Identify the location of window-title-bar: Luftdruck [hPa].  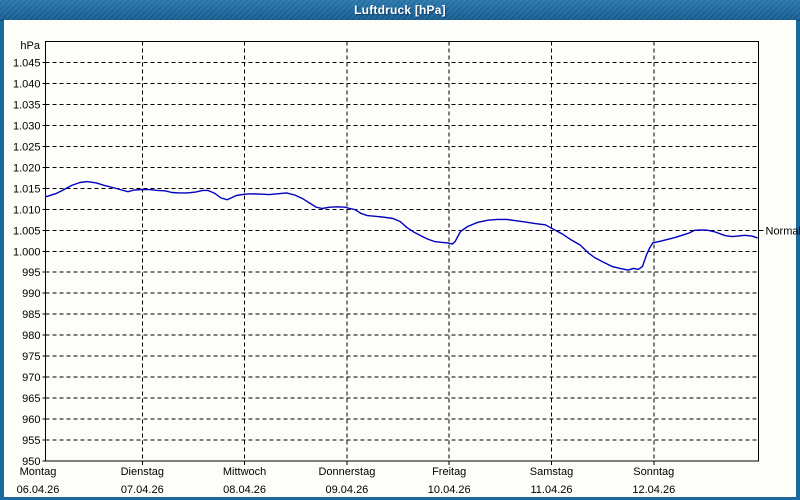
(400, 10).